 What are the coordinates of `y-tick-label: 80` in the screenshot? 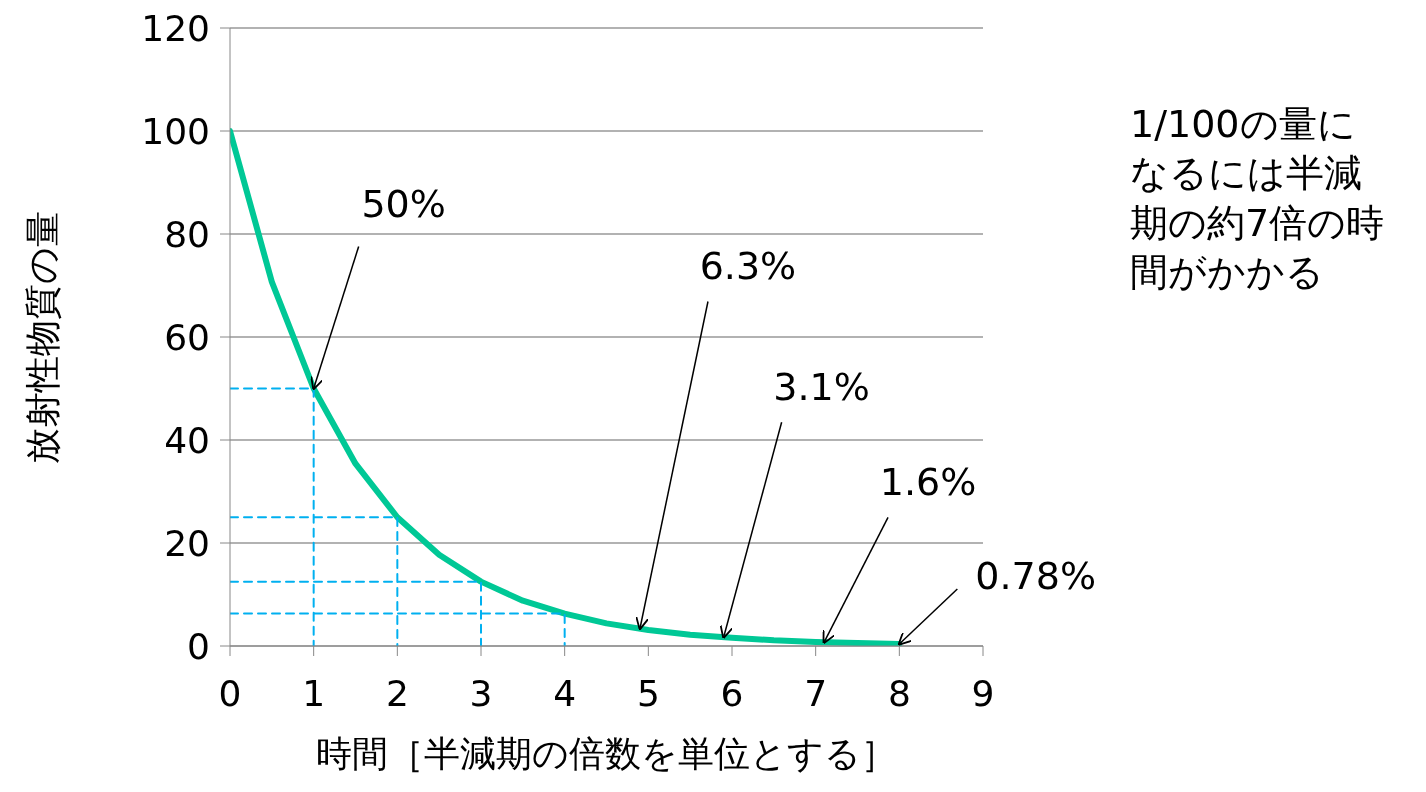 It's located at (187, 234).